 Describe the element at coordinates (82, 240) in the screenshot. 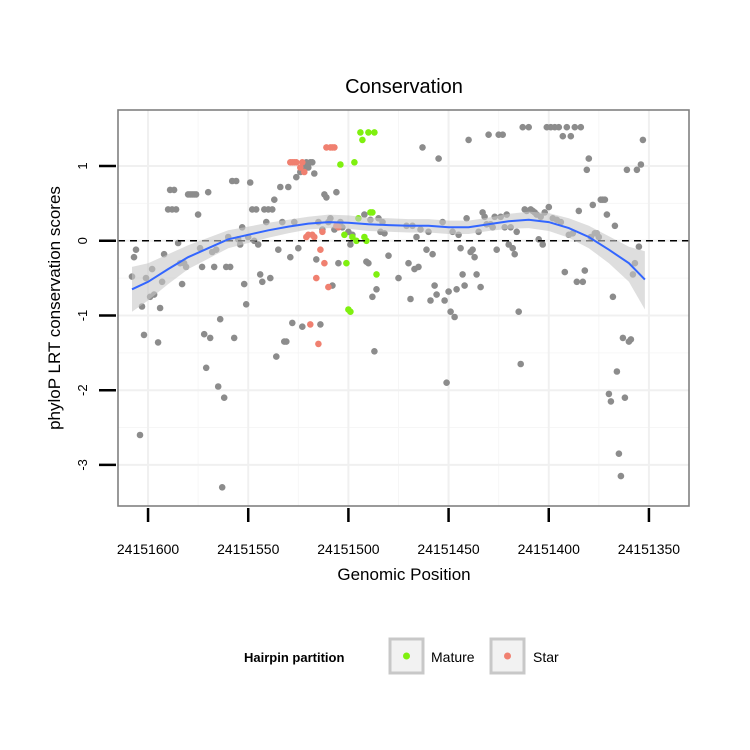

I see `y-tick-label: 0` at that location.